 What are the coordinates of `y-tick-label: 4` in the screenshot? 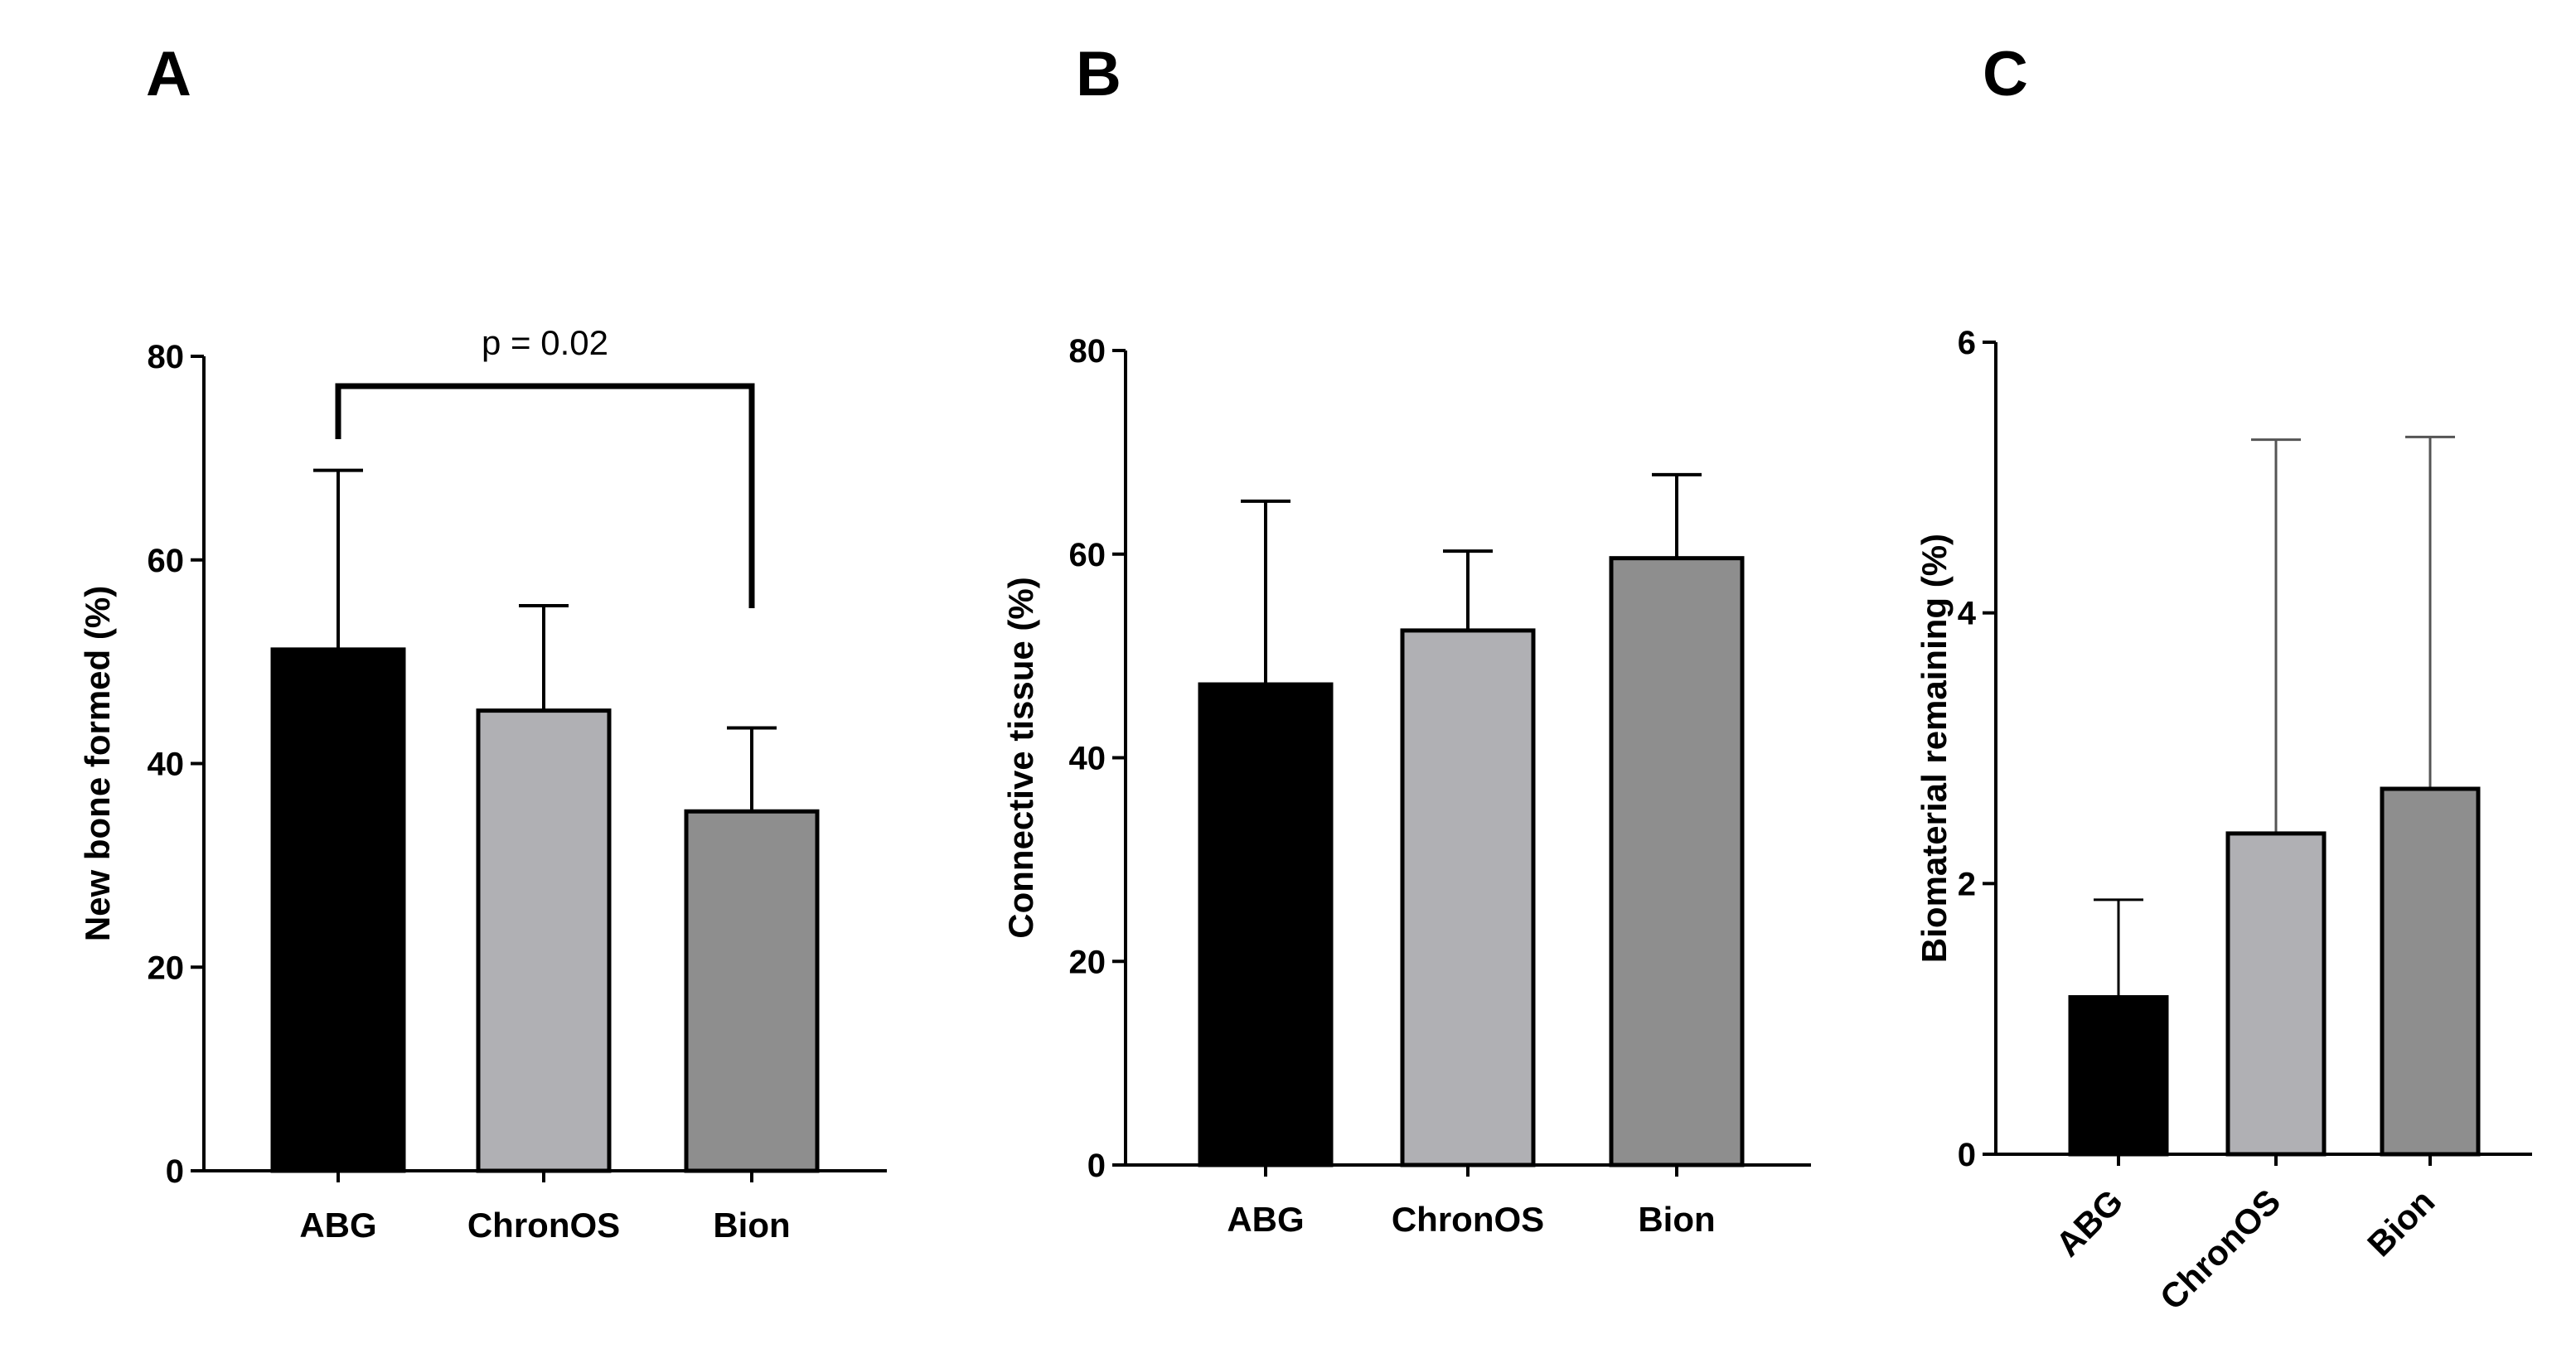 It's located at (1967, 614).